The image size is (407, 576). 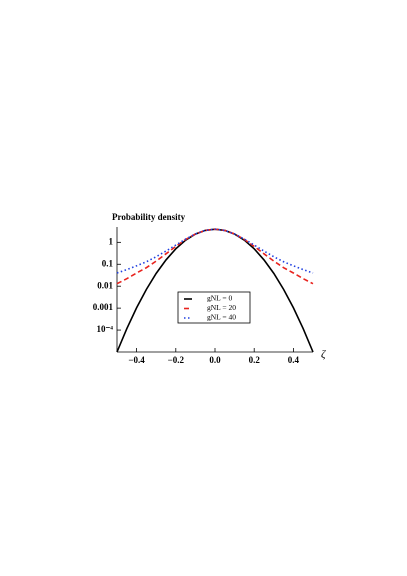 I want to click on y-tick-label: 0.001, so click(x=103, y=307).